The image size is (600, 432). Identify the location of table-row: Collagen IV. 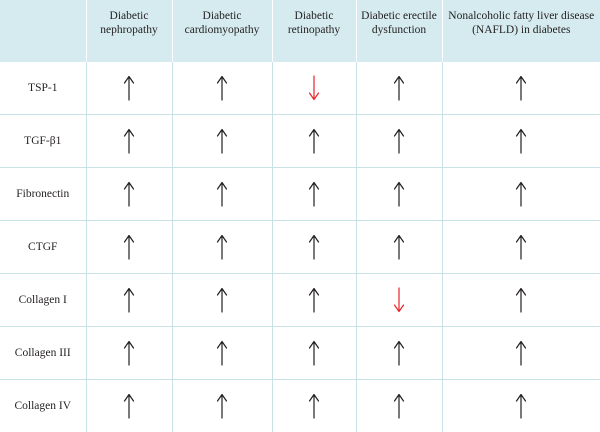
(300, 405).